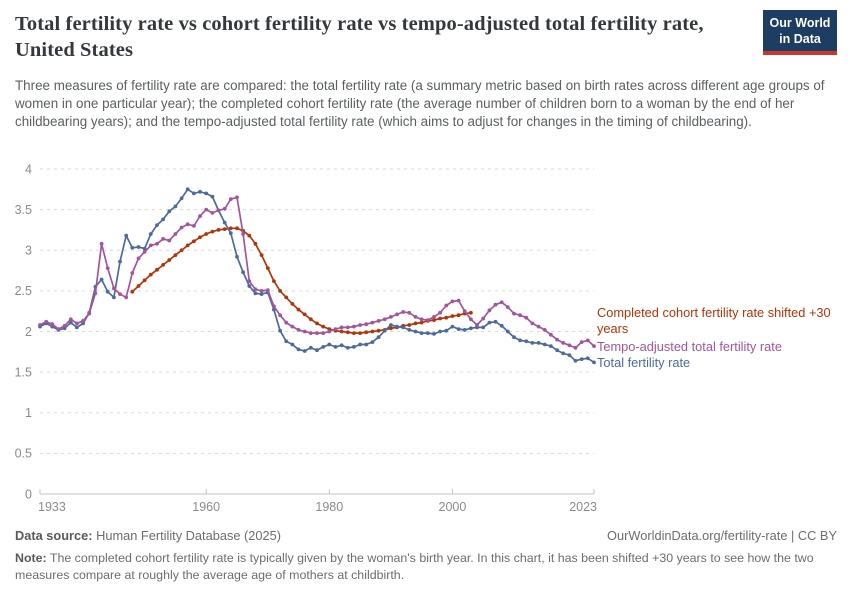 The width and height of the screenshot is (850, 600). Describe the element at coordinates (583, 507) in the screenshot. I see `svg-text: 2023` at that location.